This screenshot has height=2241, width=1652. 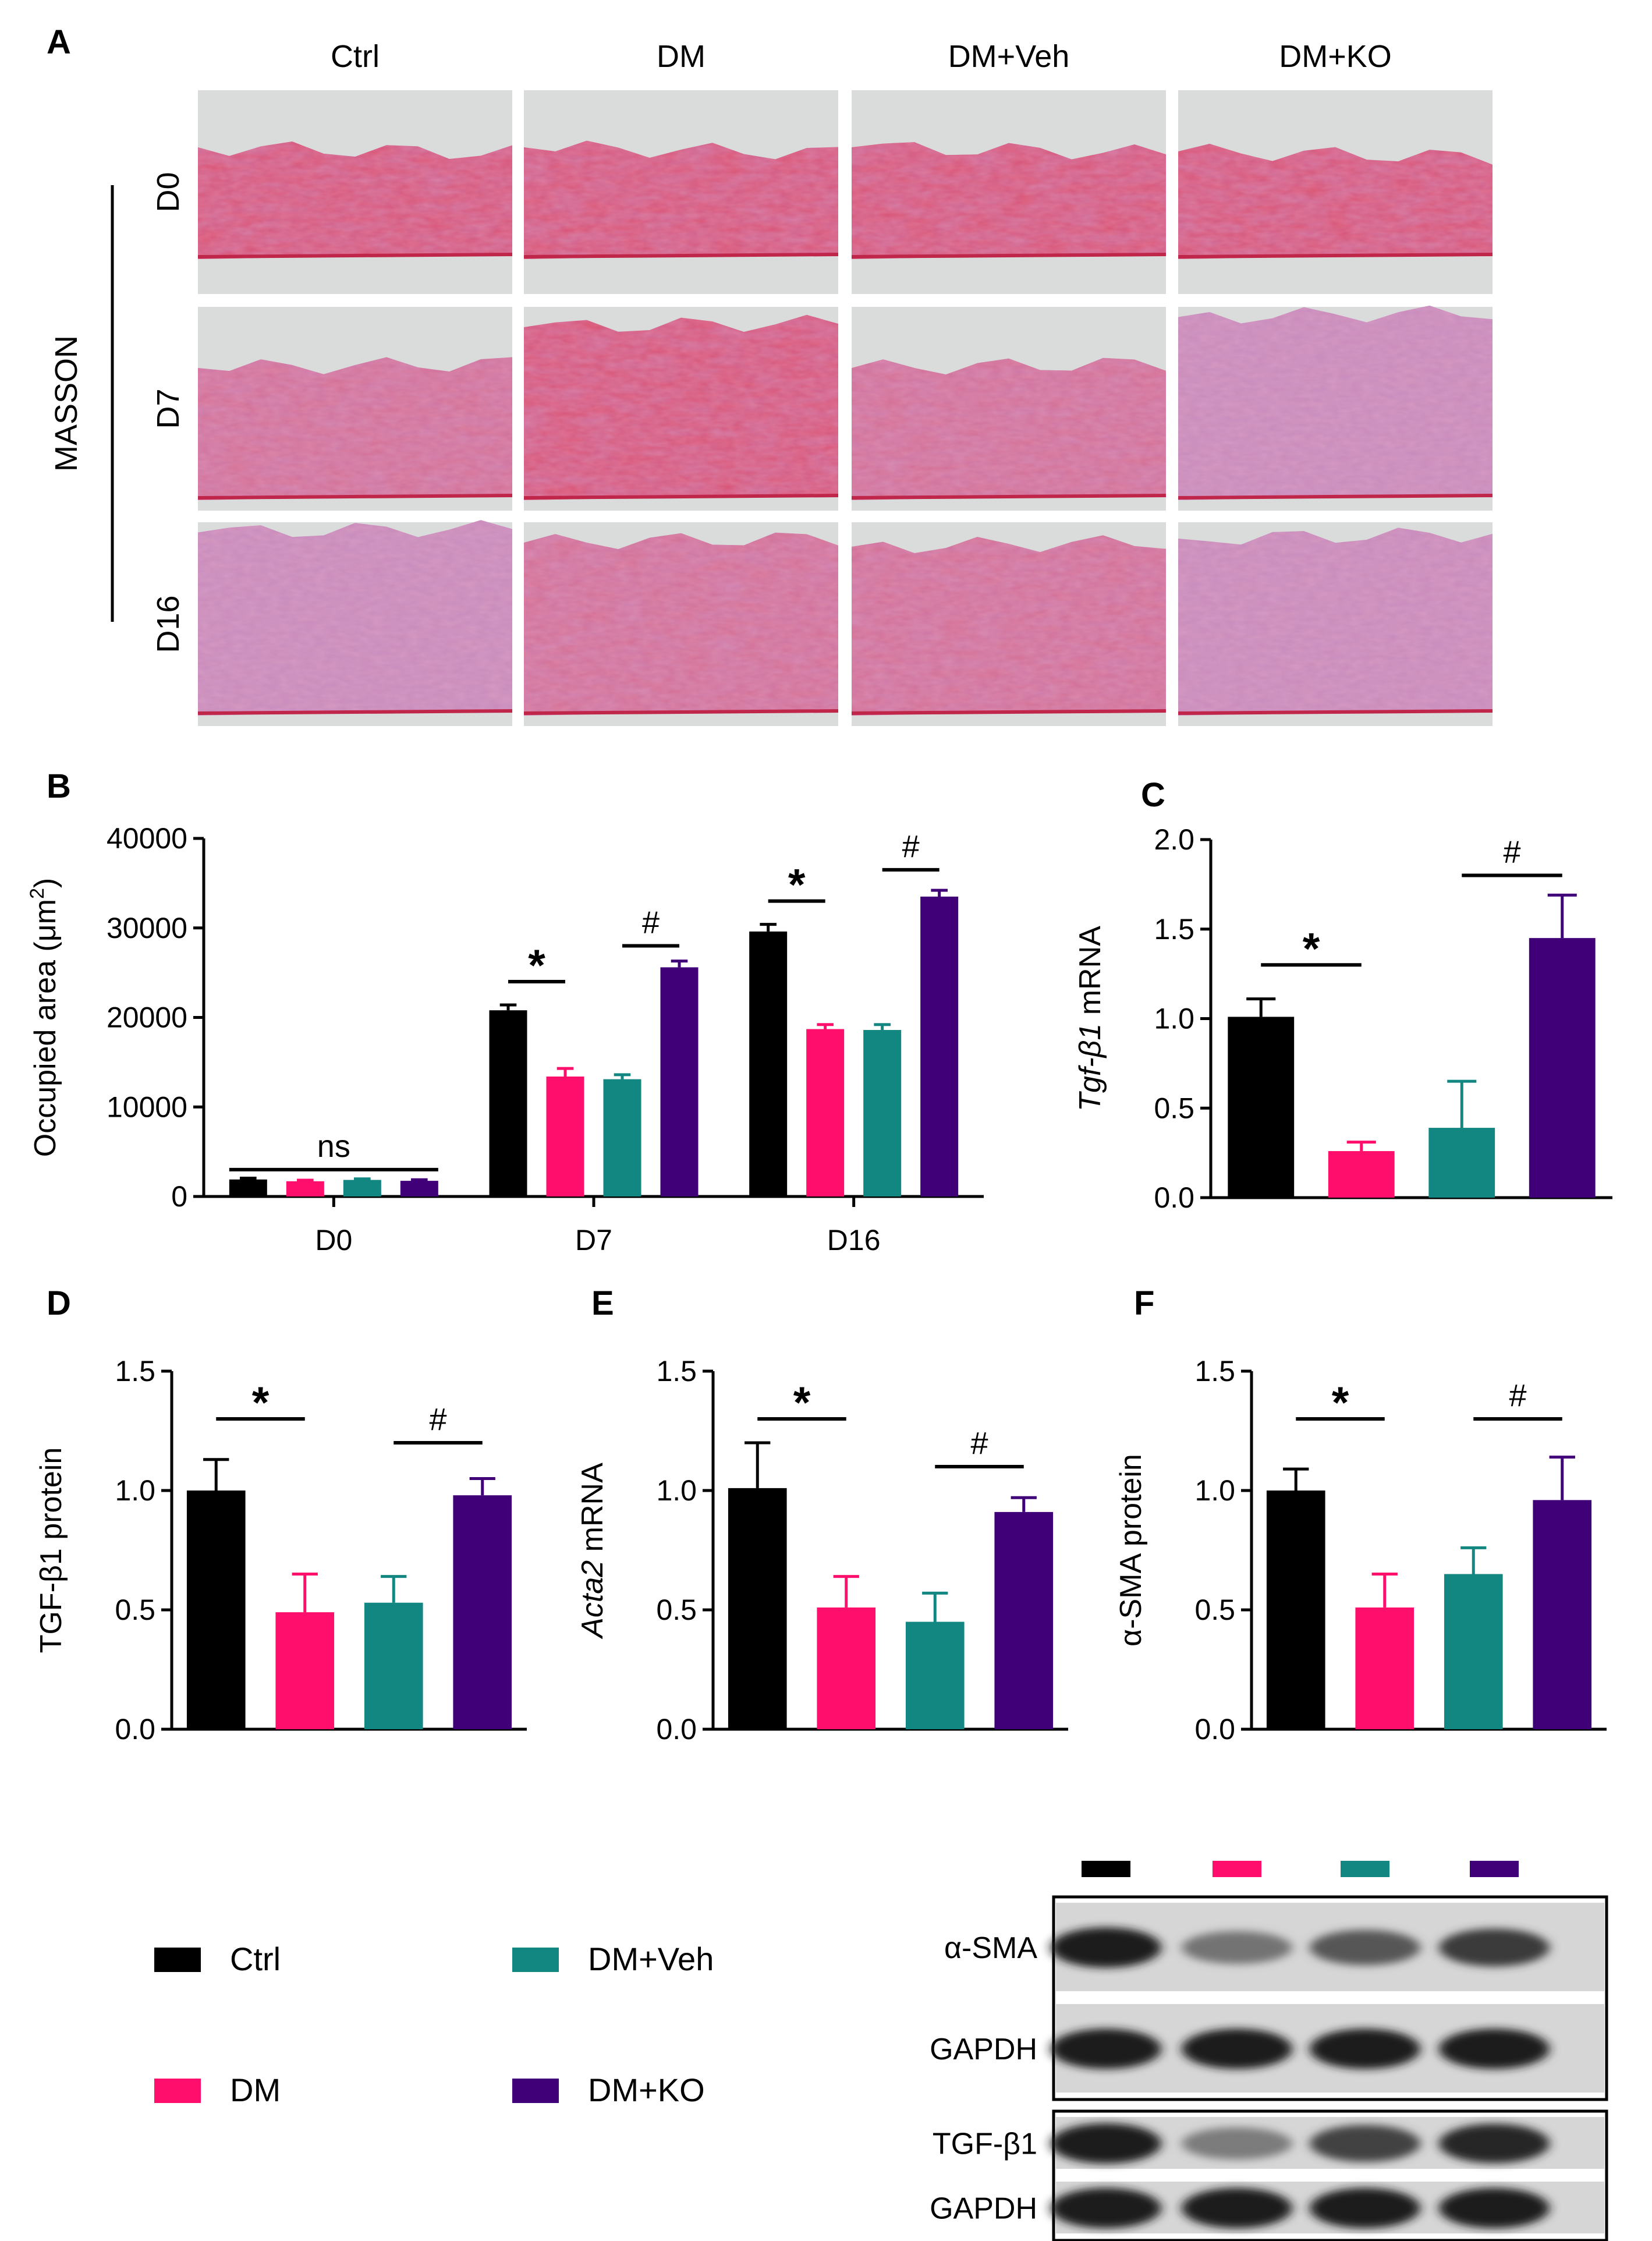 What do you see at coordinates (677, 1610) in the screenshot?
I see `y-tick-label: 0.5` at bounding box center [677, 1610].